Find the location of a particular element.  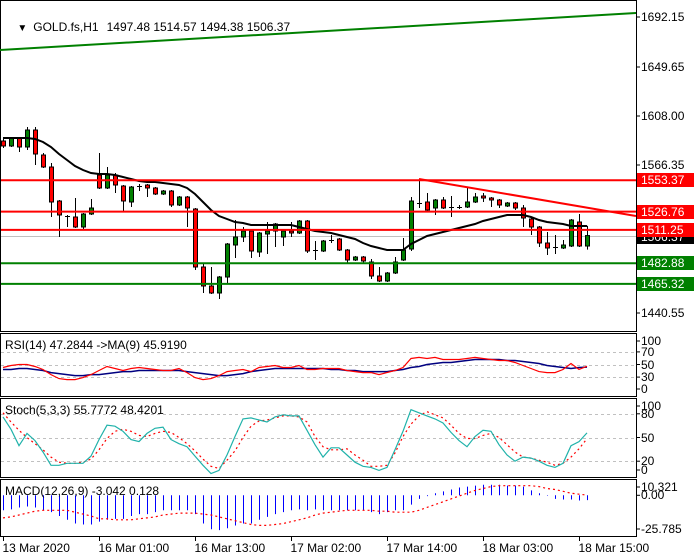

time-axis-label: 18 Mar 03:00 is located at coordinates (518, 548).